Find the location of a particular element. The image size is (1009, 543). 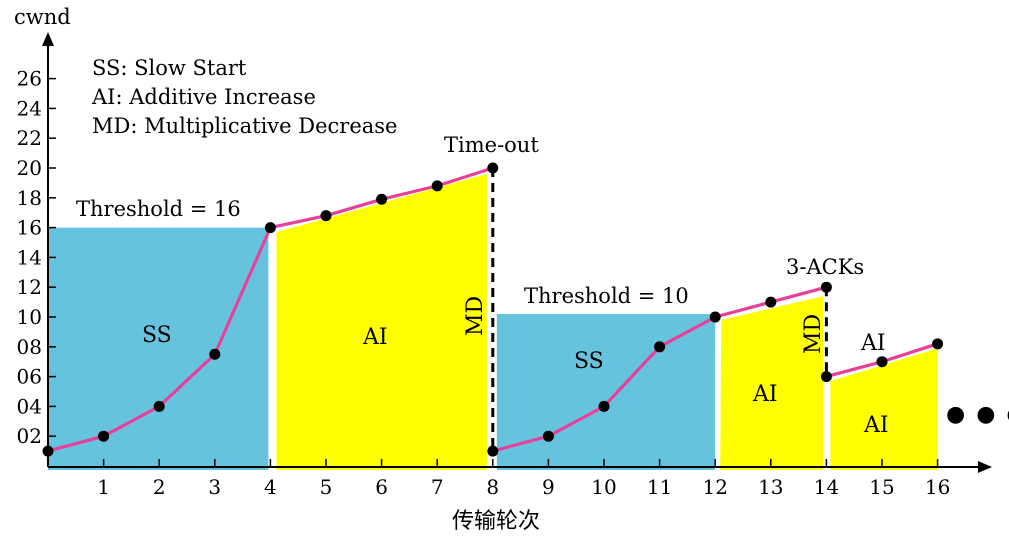

y-ticks: 02 04 06 08 10 12 14 16 18 20 22 24 26 is located at coordinates (36, 257).